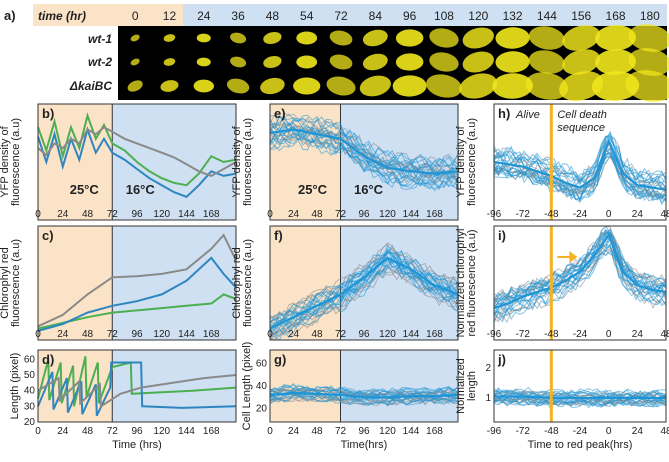  Describe the element at coordinates (10, 15) in the screenshot. I see `panel-a-label: a)` at that location.